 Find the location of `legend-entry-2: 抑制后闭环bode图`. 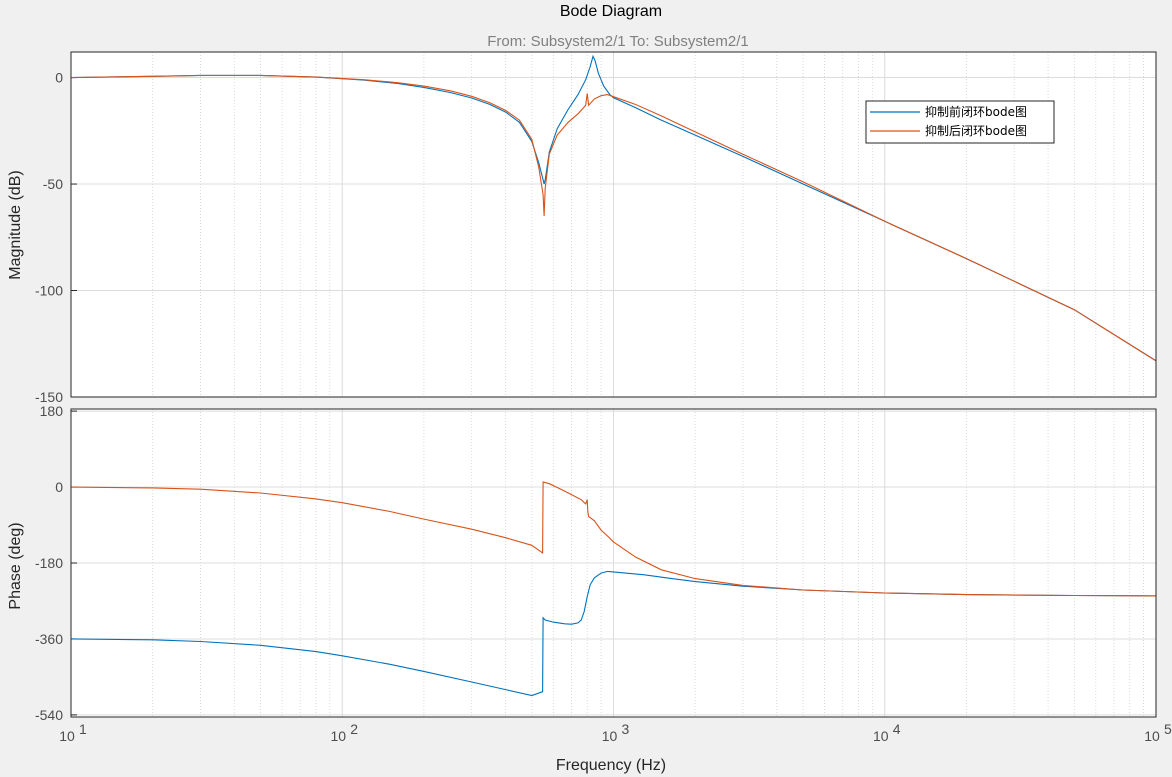

legend-entry-2: 抑制后闭环bode图 is located at coordinates (976, 130).